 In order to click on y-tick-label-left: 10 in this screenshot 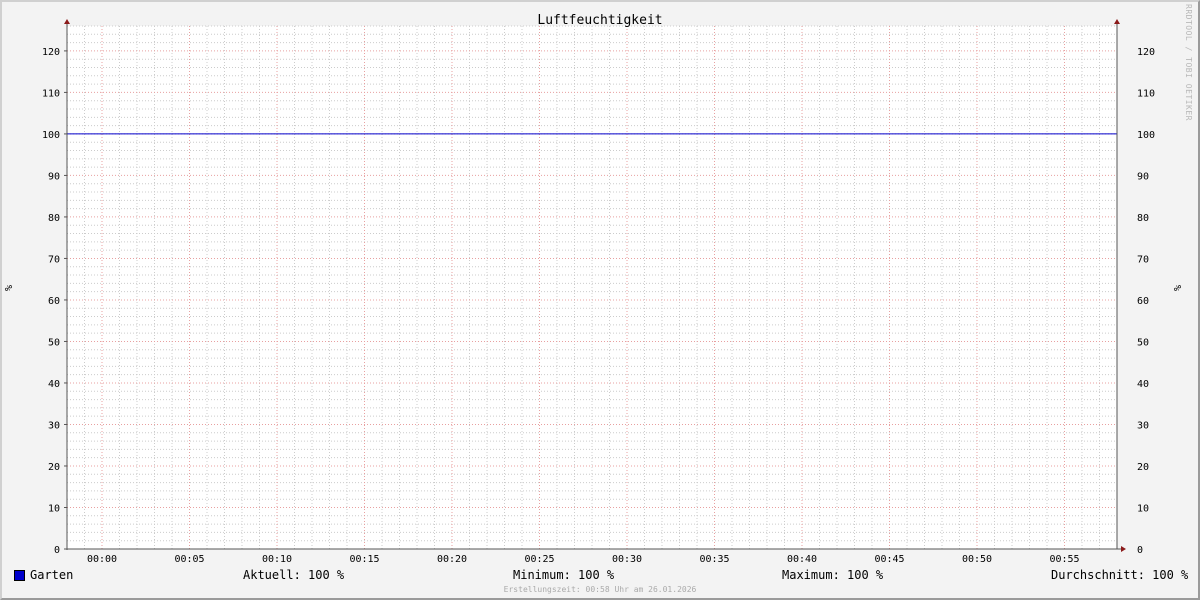, I will do `click(54, 508)`.